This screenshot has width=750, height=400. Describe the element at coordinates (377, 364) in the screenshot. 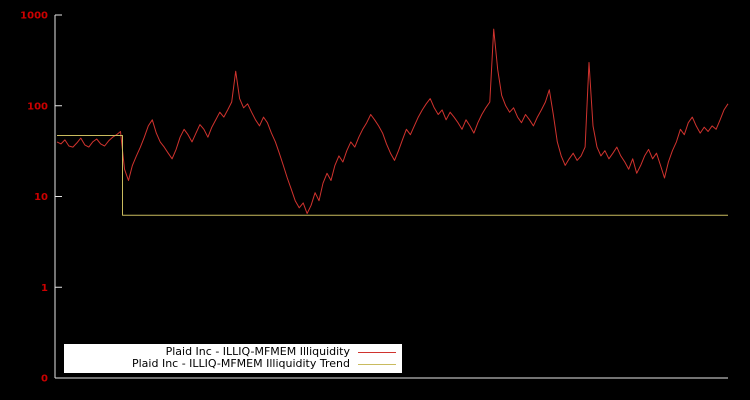

I see `legend-line-swatch-trend` at that location.